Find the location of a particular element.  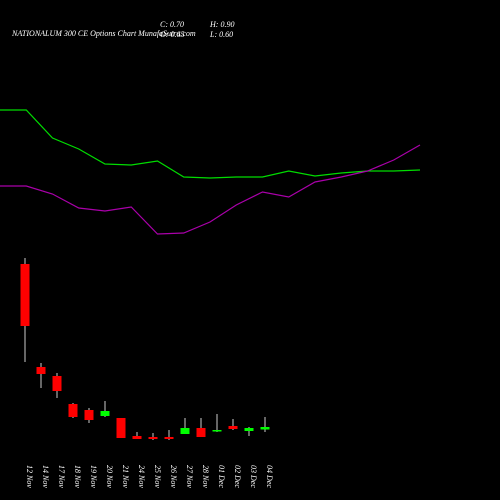

x-tick-label: 20 Nov is located at coordinates (109, 476).